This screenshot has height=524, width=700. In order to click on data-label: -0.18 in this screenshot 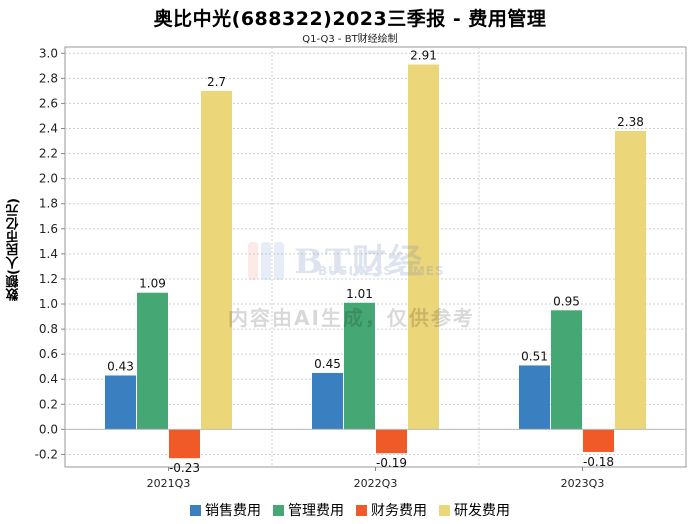, I will do `click(598, 462)`.